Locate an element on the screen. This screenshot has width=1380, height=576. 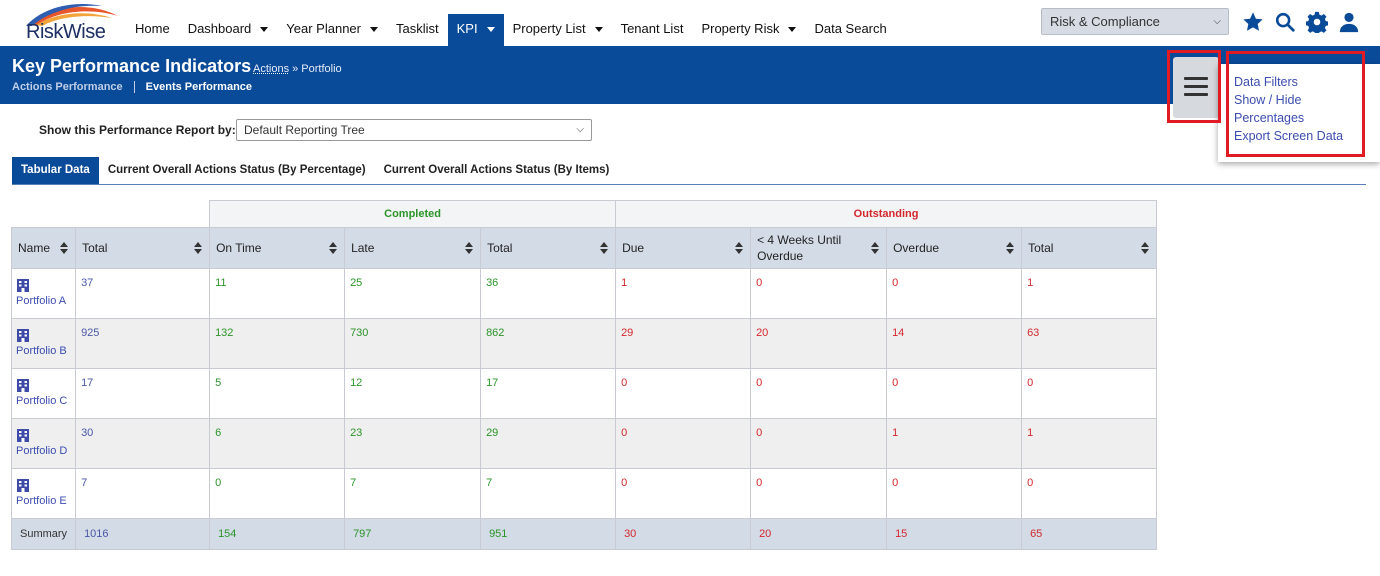
subnav-events-performance: Events Performance is located at coordinates (199, 87).